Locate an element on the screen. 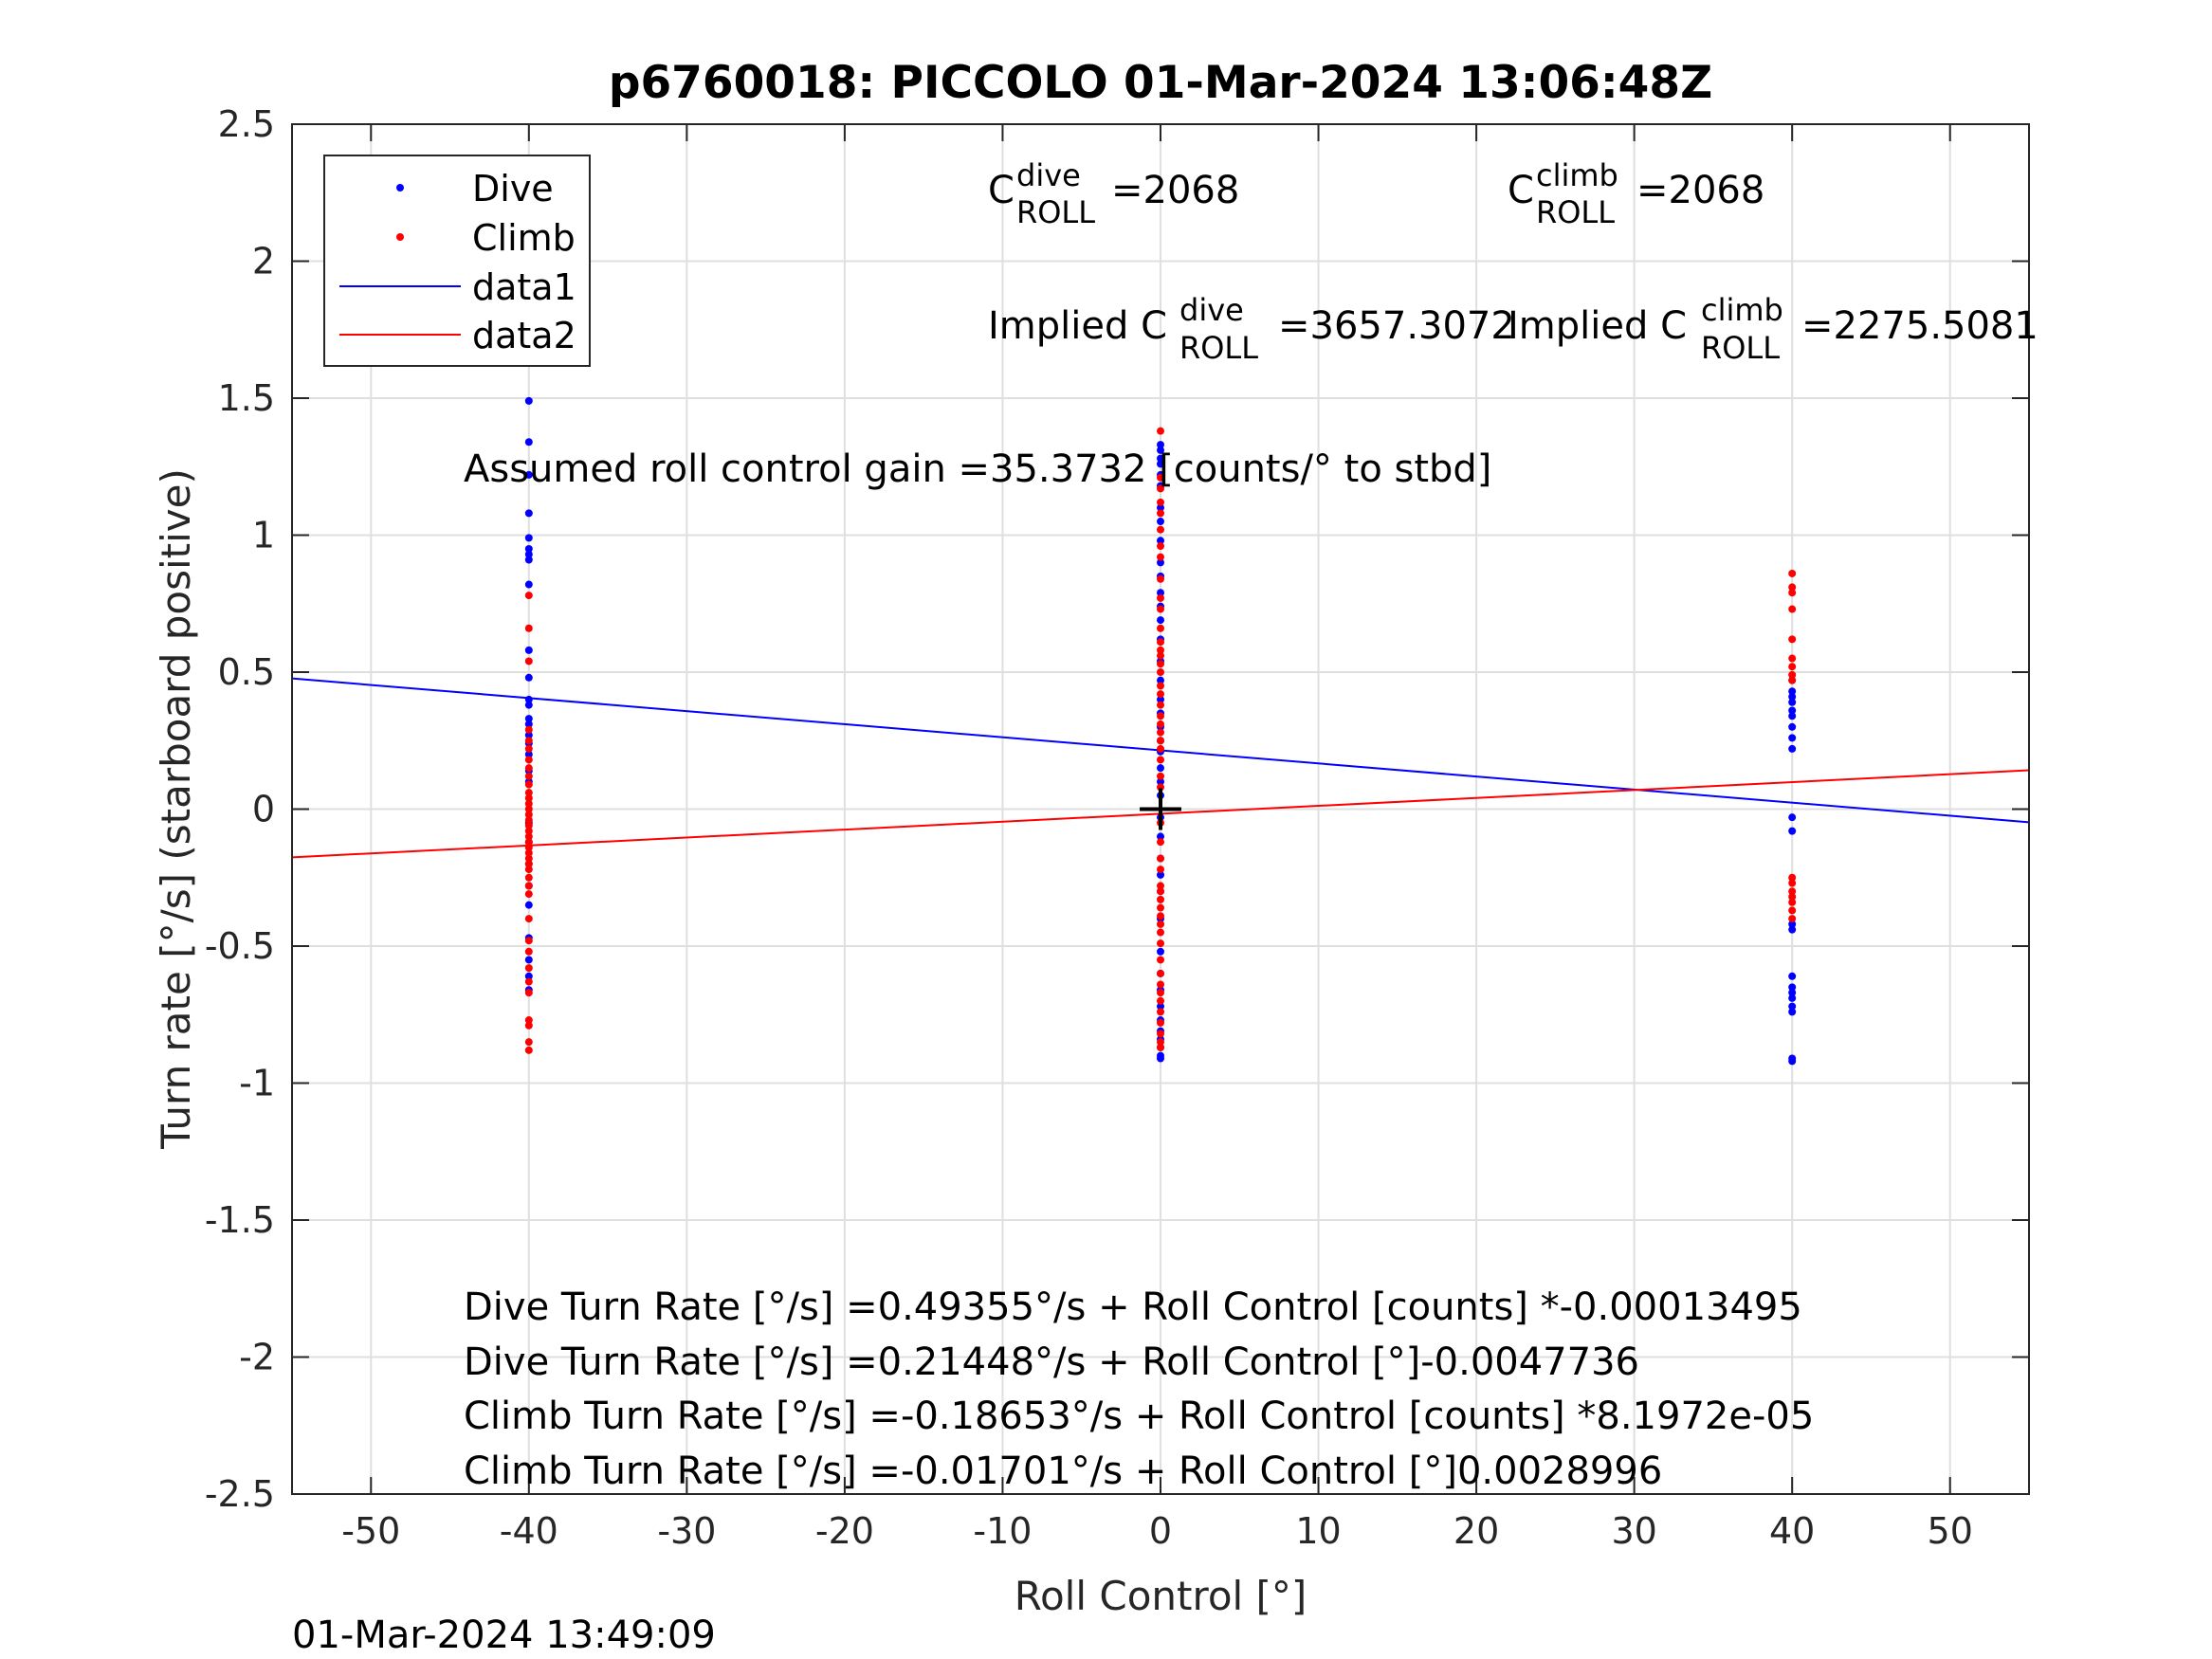  x-axis-title: Roll Control [°] is located at coordinates (1161, 1596).